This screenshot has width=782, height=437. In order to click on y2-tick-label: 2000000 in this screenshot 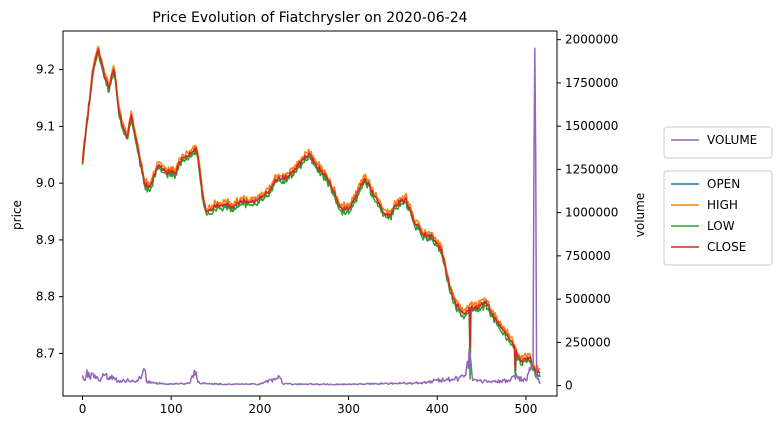, I will do `click(591, 40)`.